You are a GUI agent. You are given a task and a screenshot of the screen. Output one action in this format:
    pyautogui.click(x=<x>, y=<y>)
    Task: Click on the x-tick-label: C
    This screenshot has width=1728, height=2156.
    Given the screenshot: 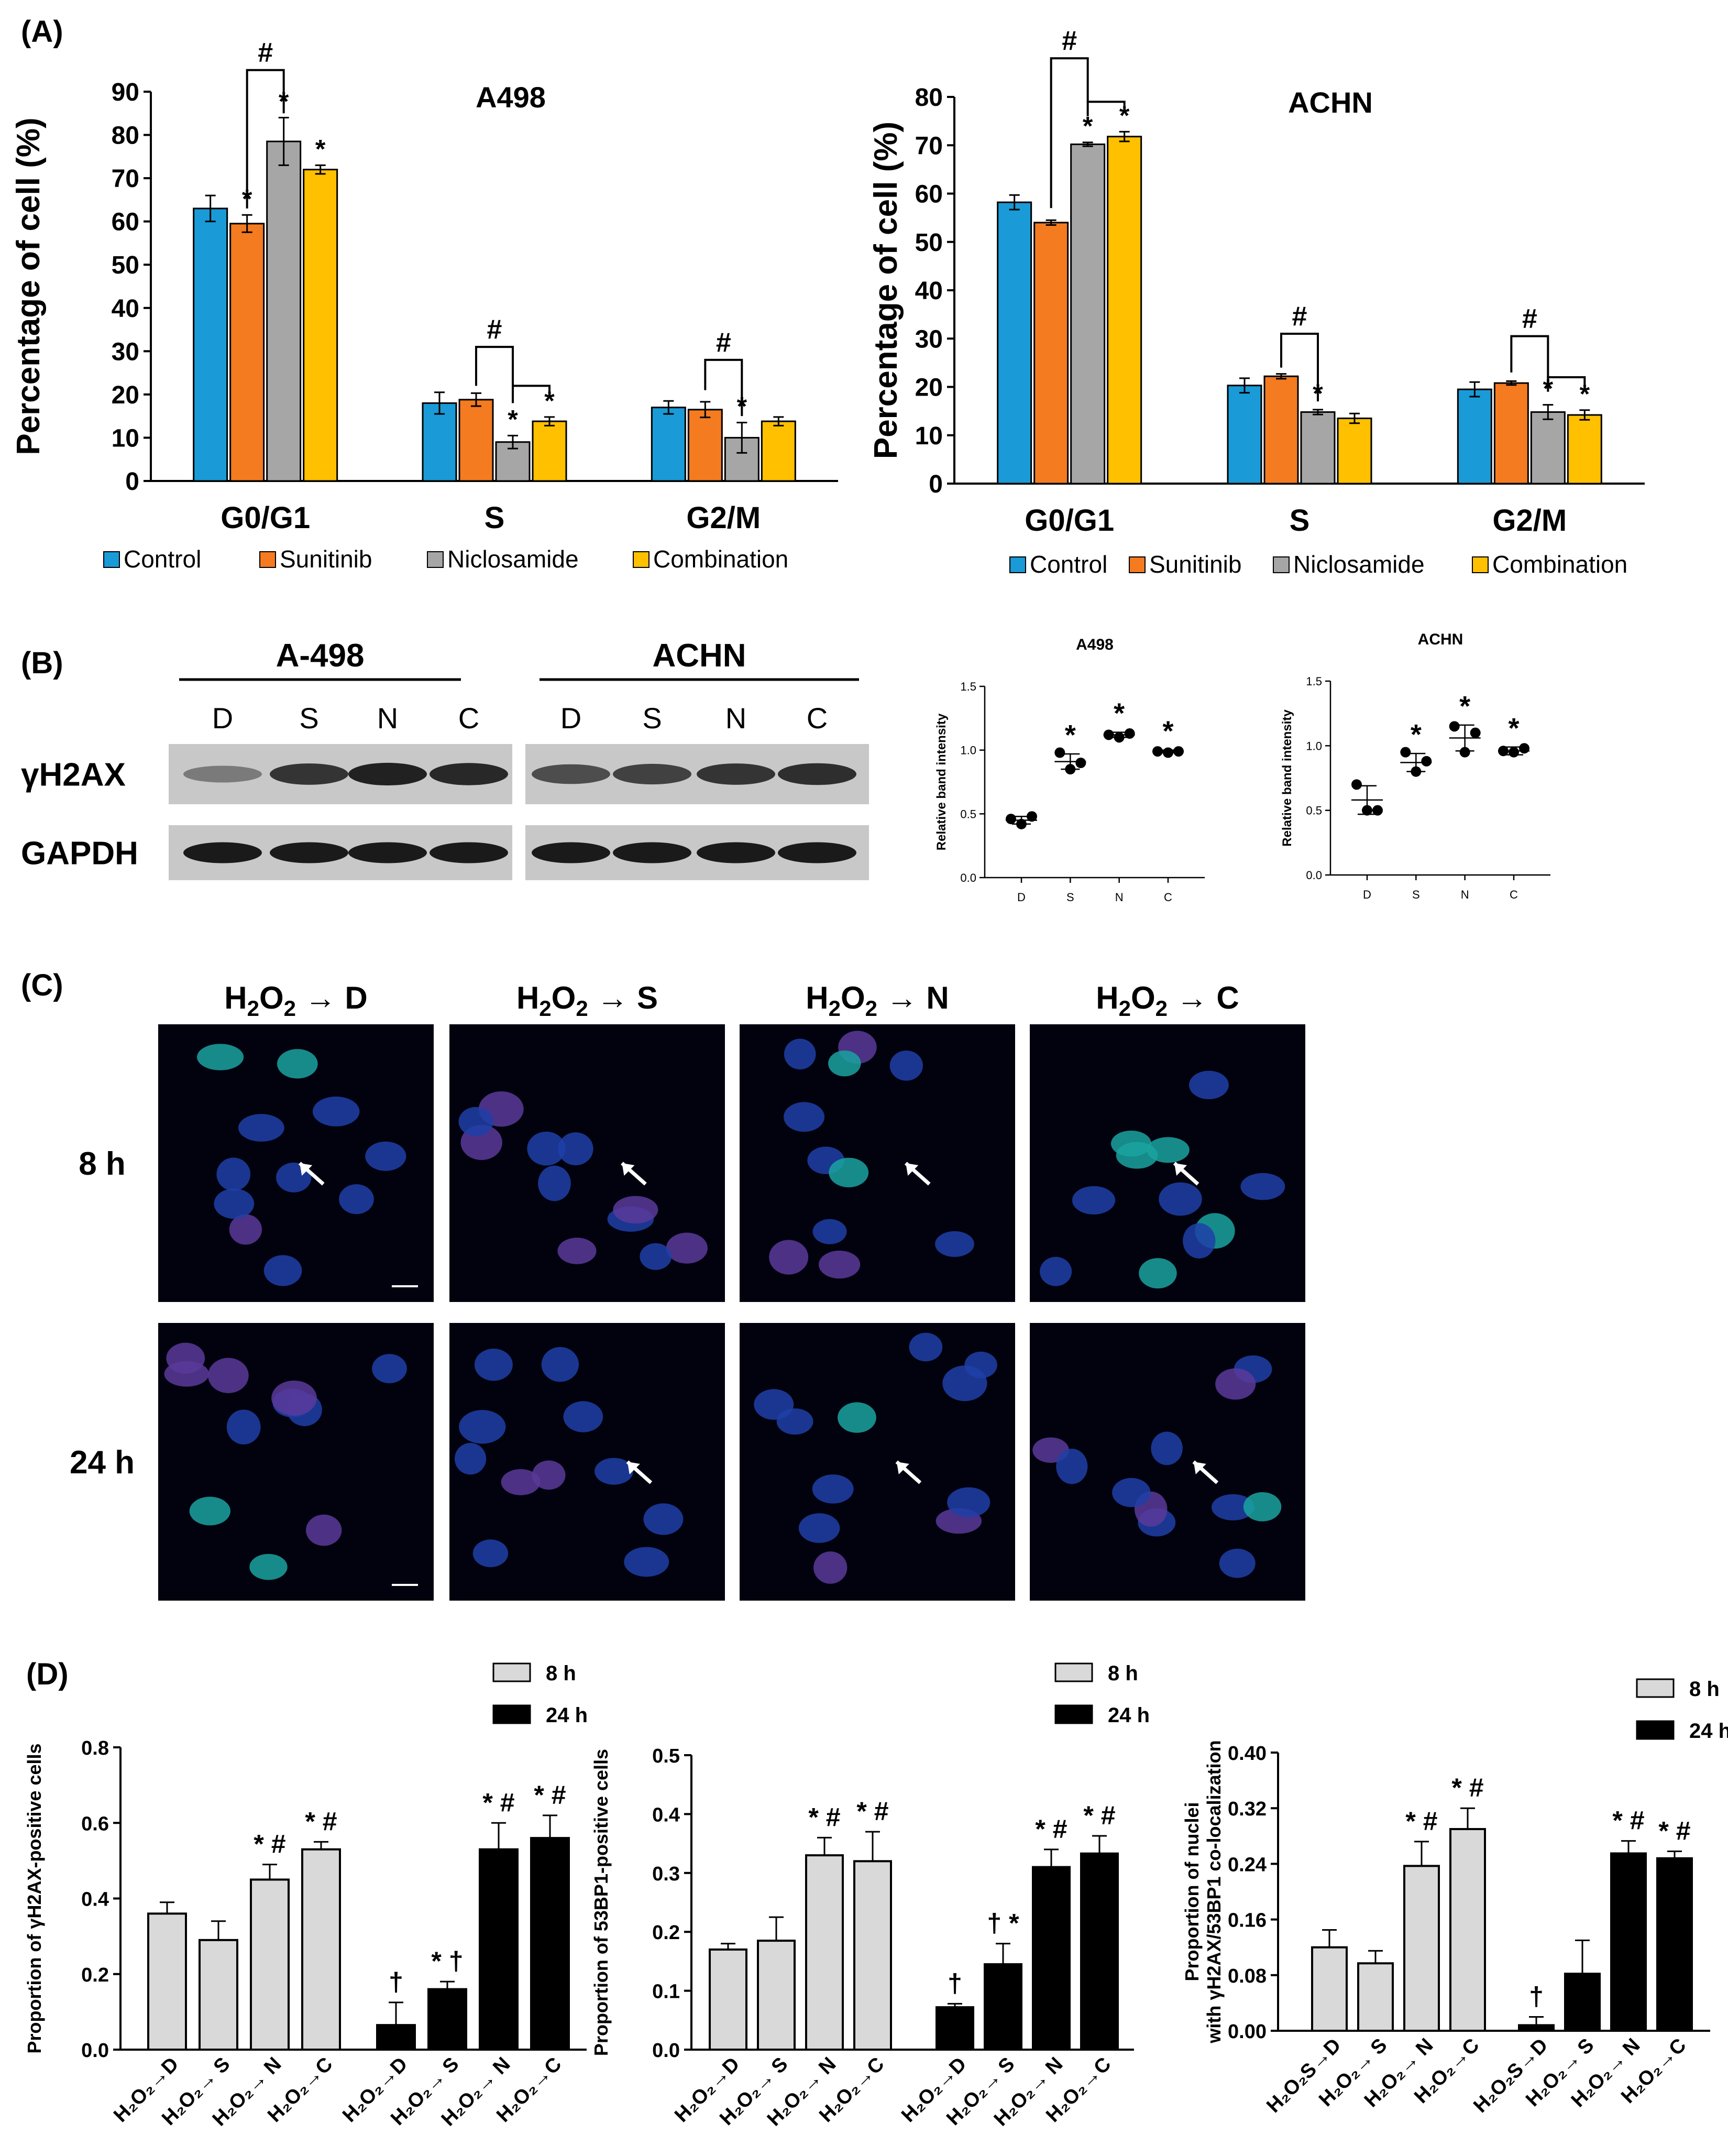 What is the action you would take?
    pyautogui.click(x=1514, y=894)
    